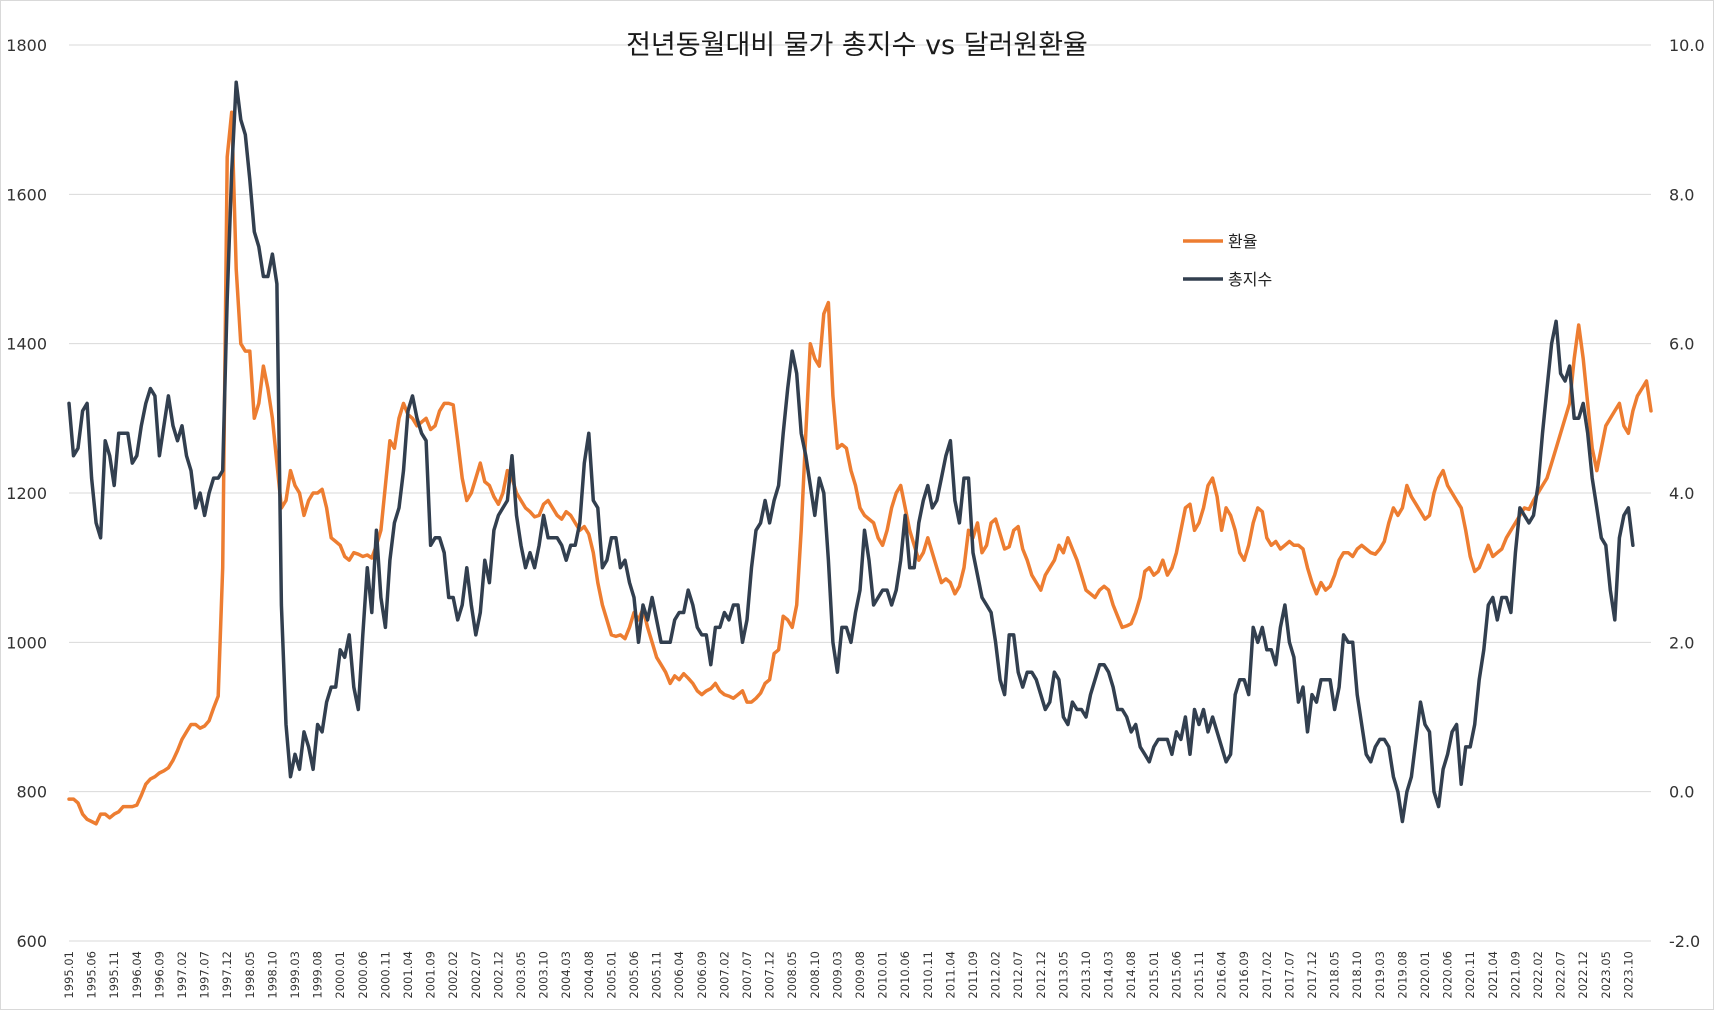 This screenshot has height=1010, width=1714. I want to click on x-tick-label: 2009.08, so click(860, 975).